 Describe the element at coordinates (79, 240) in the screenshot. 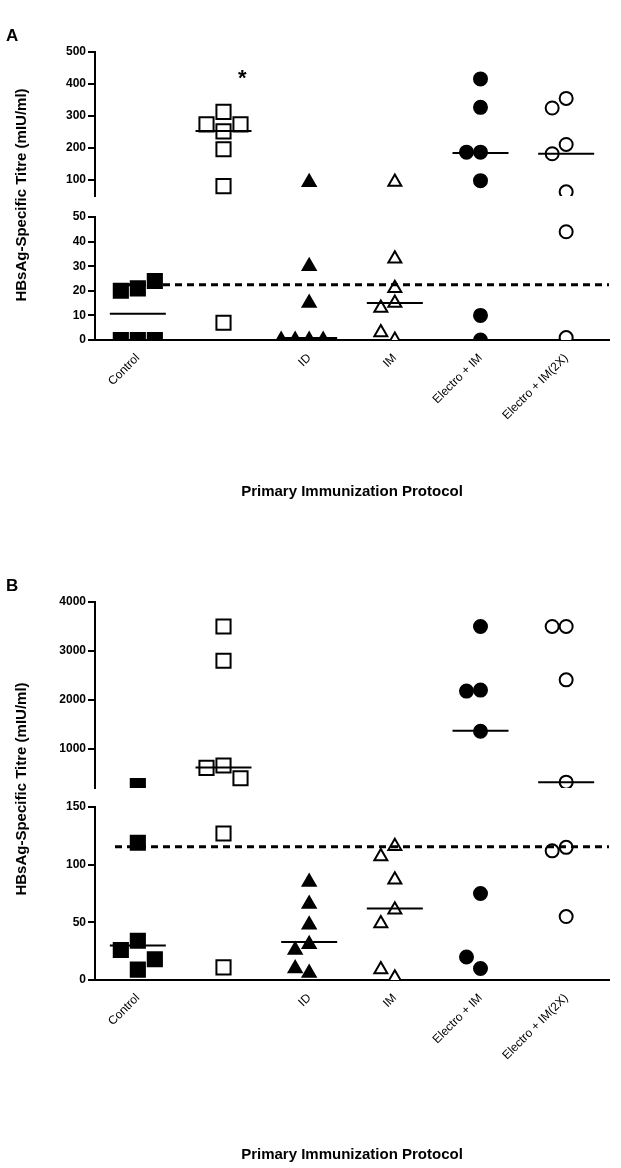

I see `y-tick-label: 40` at that location.